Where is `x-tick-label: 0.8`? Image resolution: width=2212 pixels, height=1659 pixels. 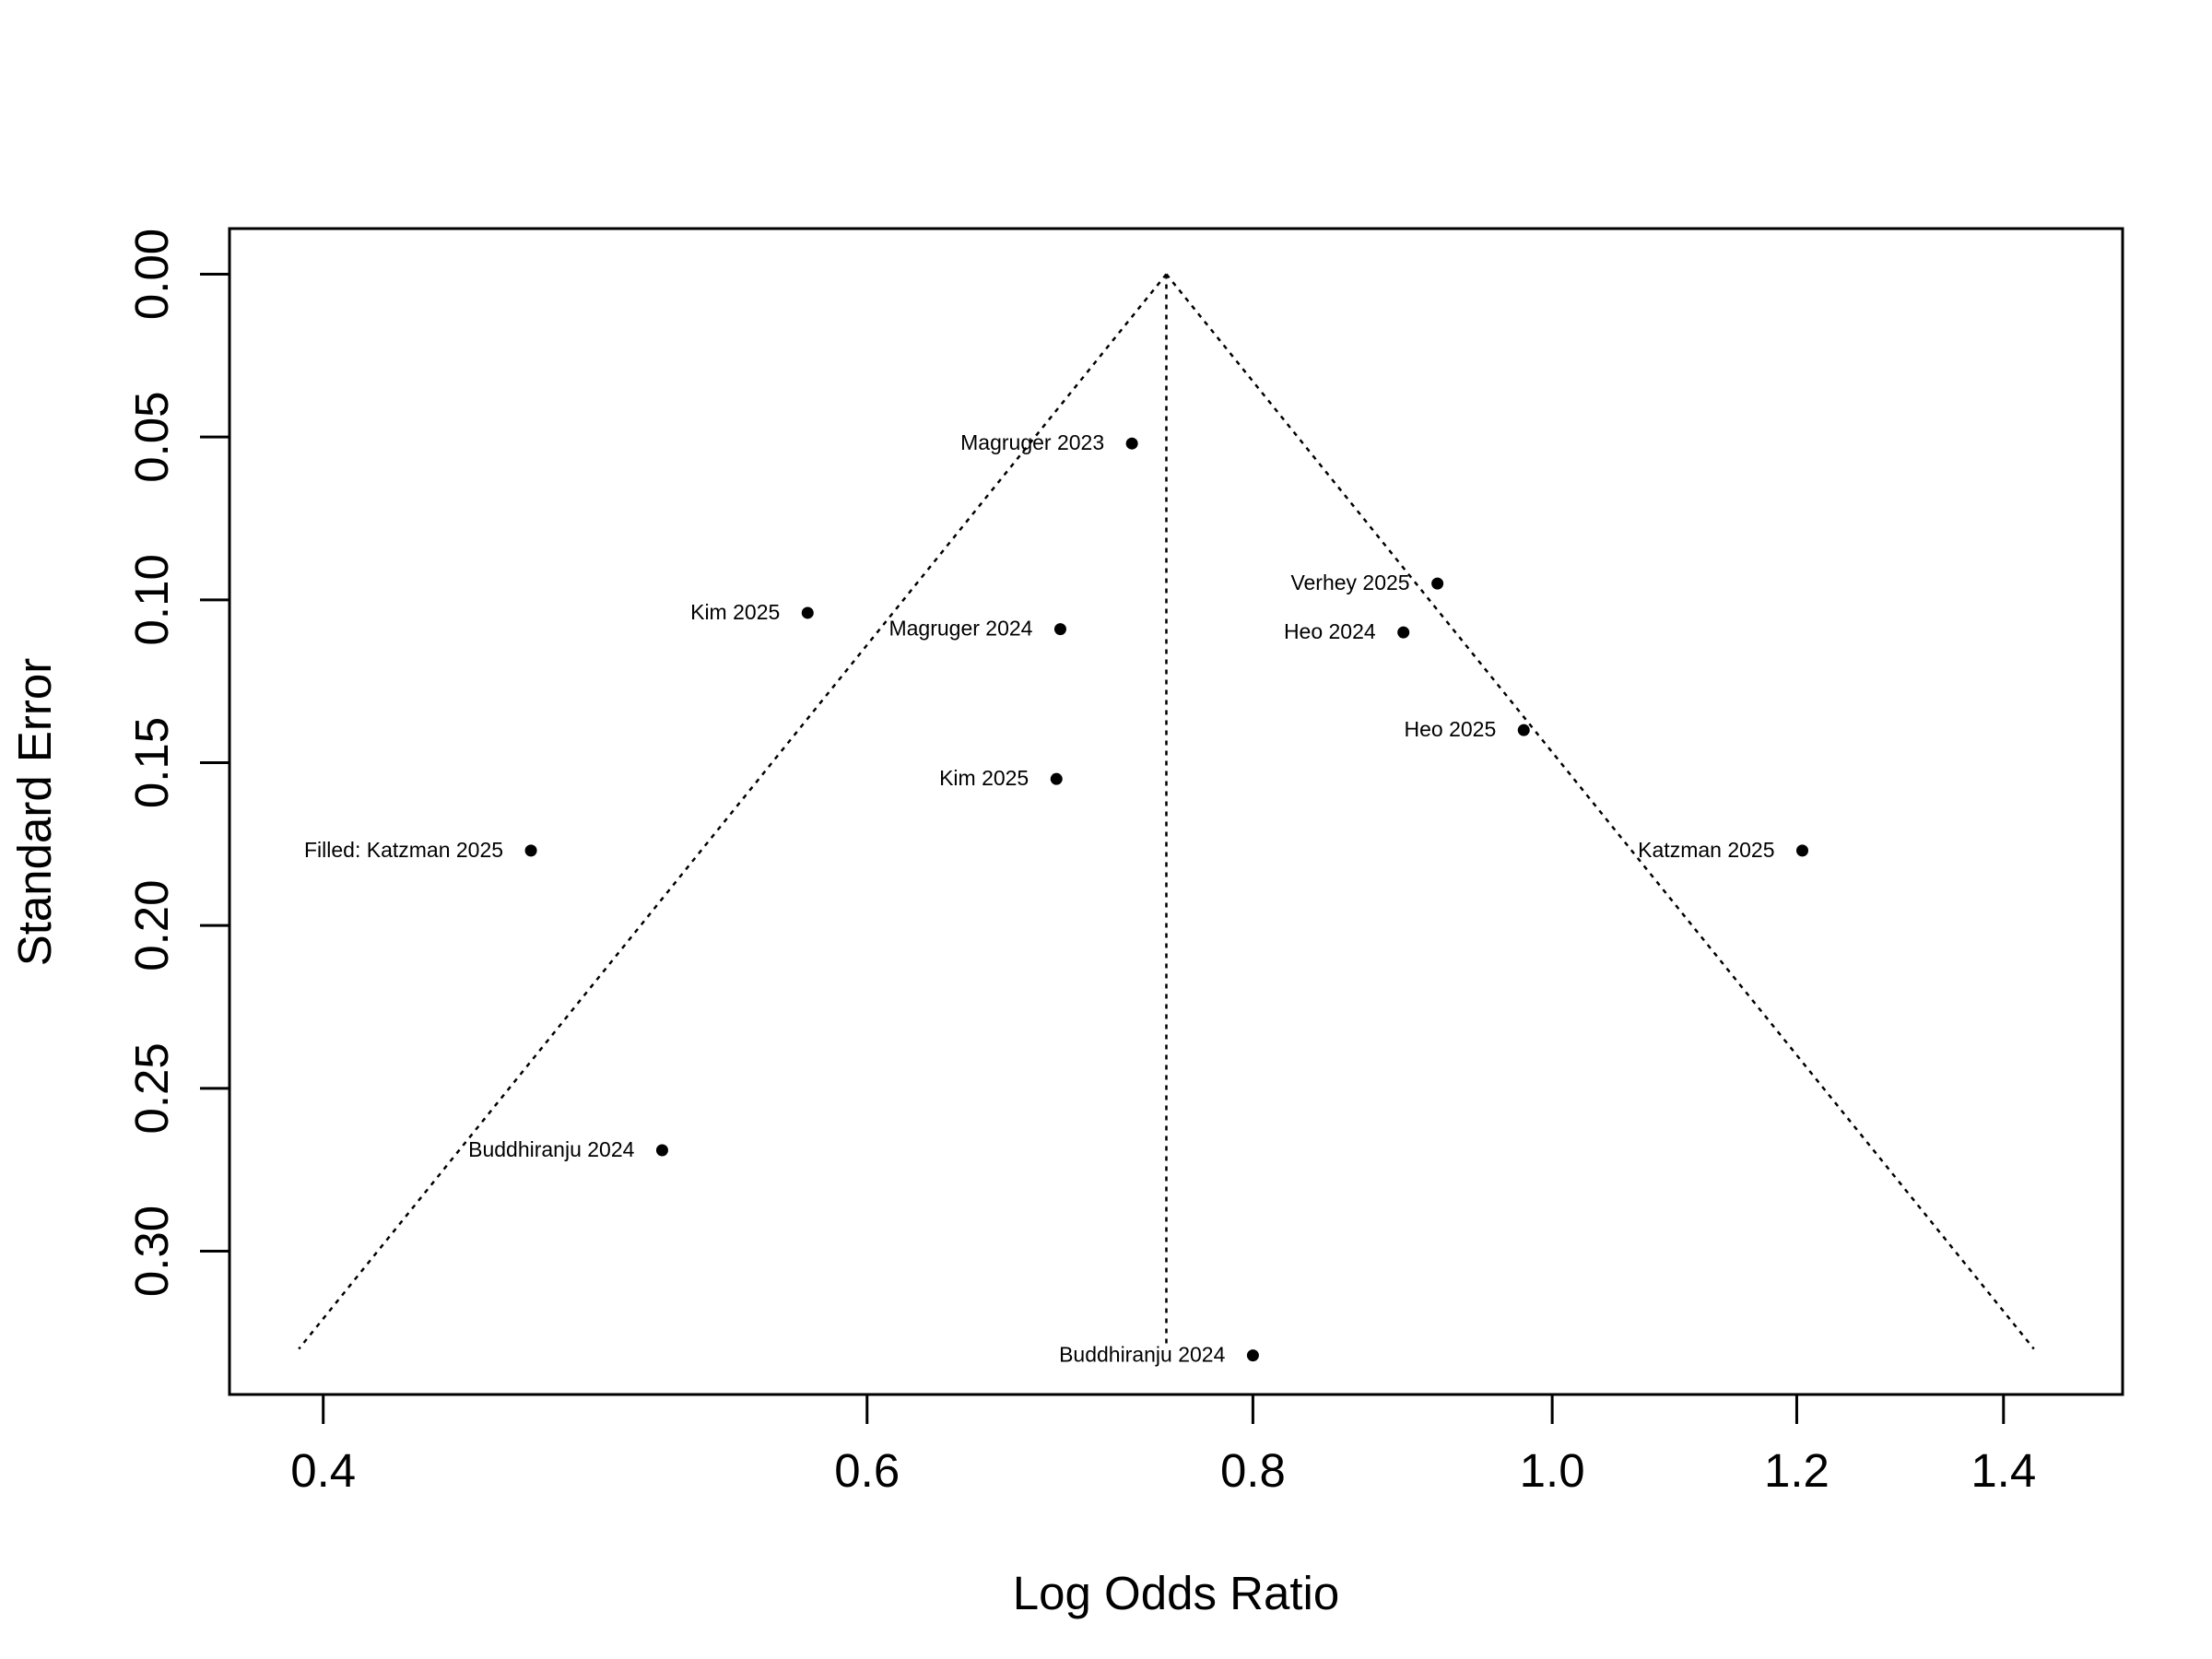
x-tick-label: 0.8 is located at coordinates (1253, 1470).